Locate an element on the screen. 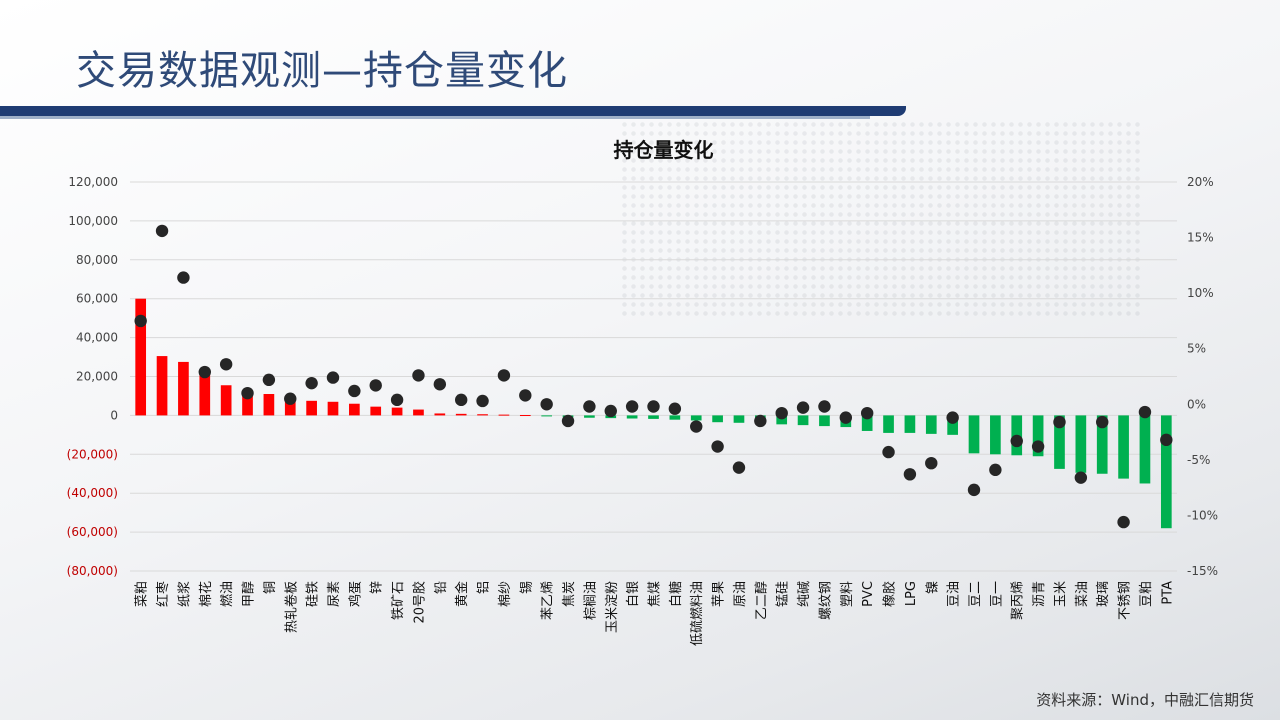 The image size is (1280, 720). category-label: 硅铁 is located at coordinates (313, 594).